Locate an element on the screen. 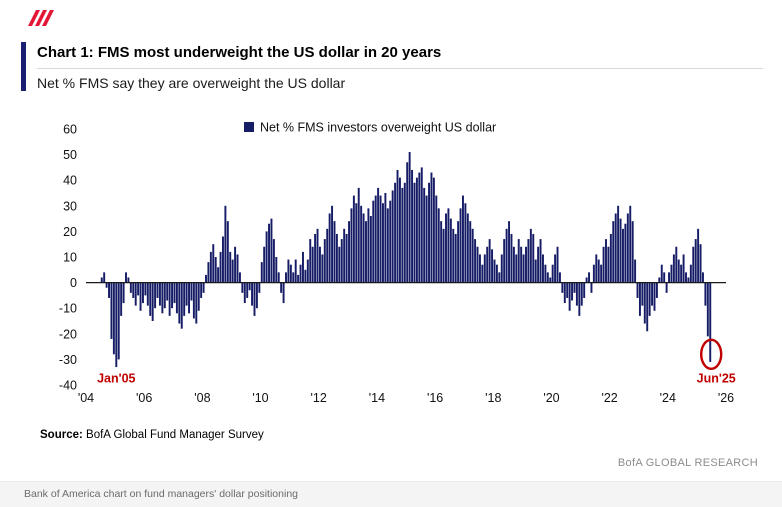 Image resolution: width=782 pixels, height=507 pixels. y-tick-label: 0 is located at coordinates (73, 283).